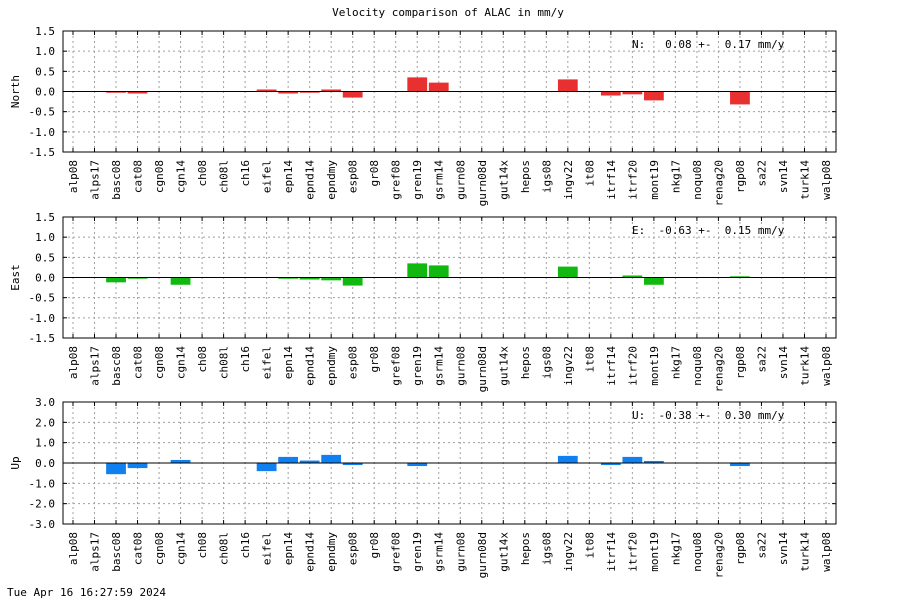  What do you see at coordinates (653, 461) in the screenshot?
I see `bar-mont19` at bounding box center [653, 461].